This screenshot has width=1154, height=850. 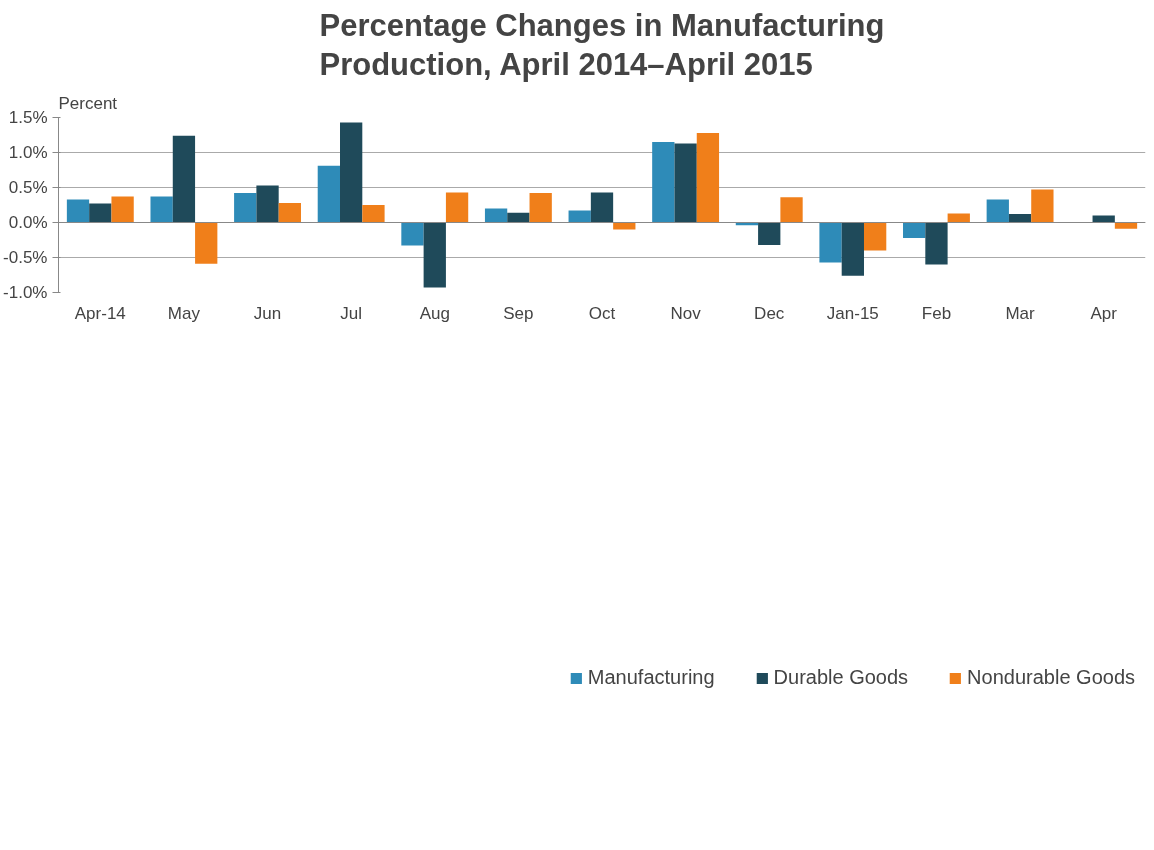 I want to click on x-tick-label: Sep, so click(x=518, y=313).